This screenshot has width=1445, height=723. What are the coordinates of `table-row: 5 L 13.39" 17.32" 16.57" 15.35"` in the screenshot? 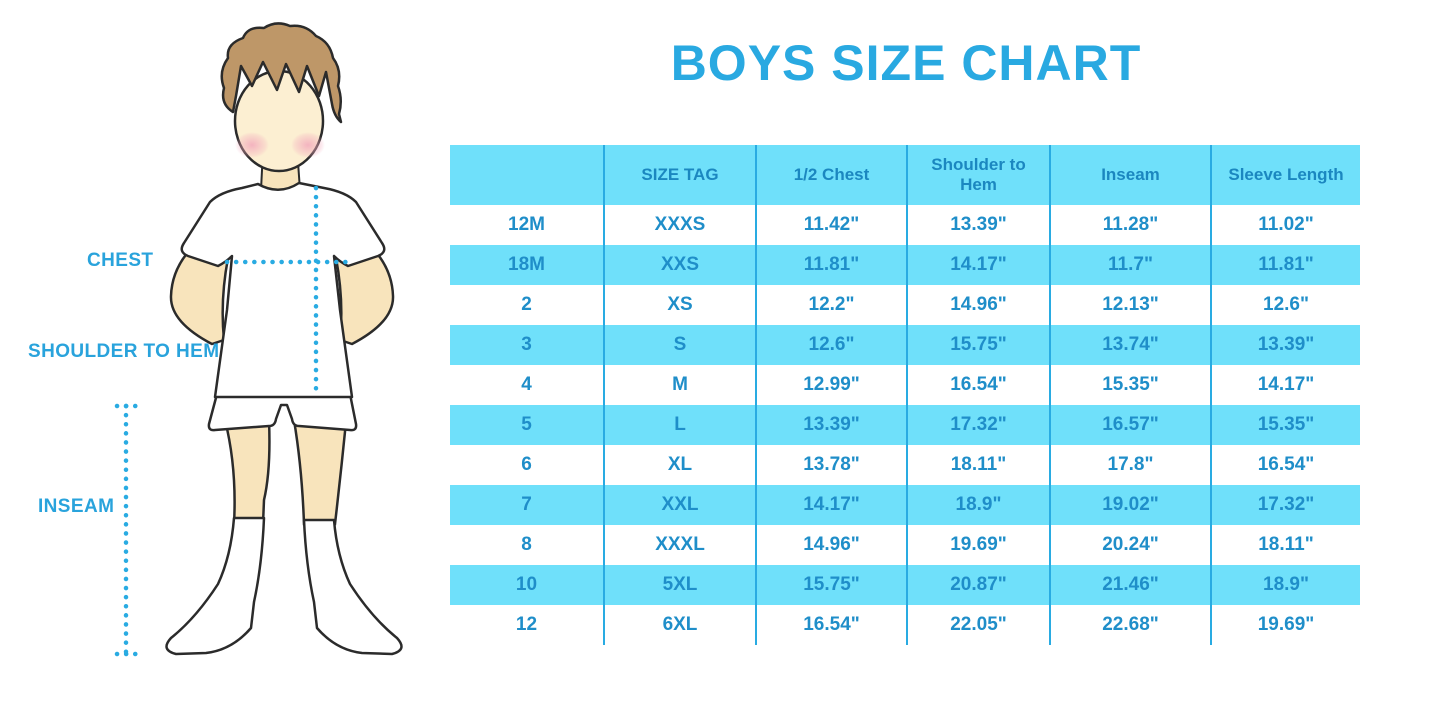 It's located at (905, 425).